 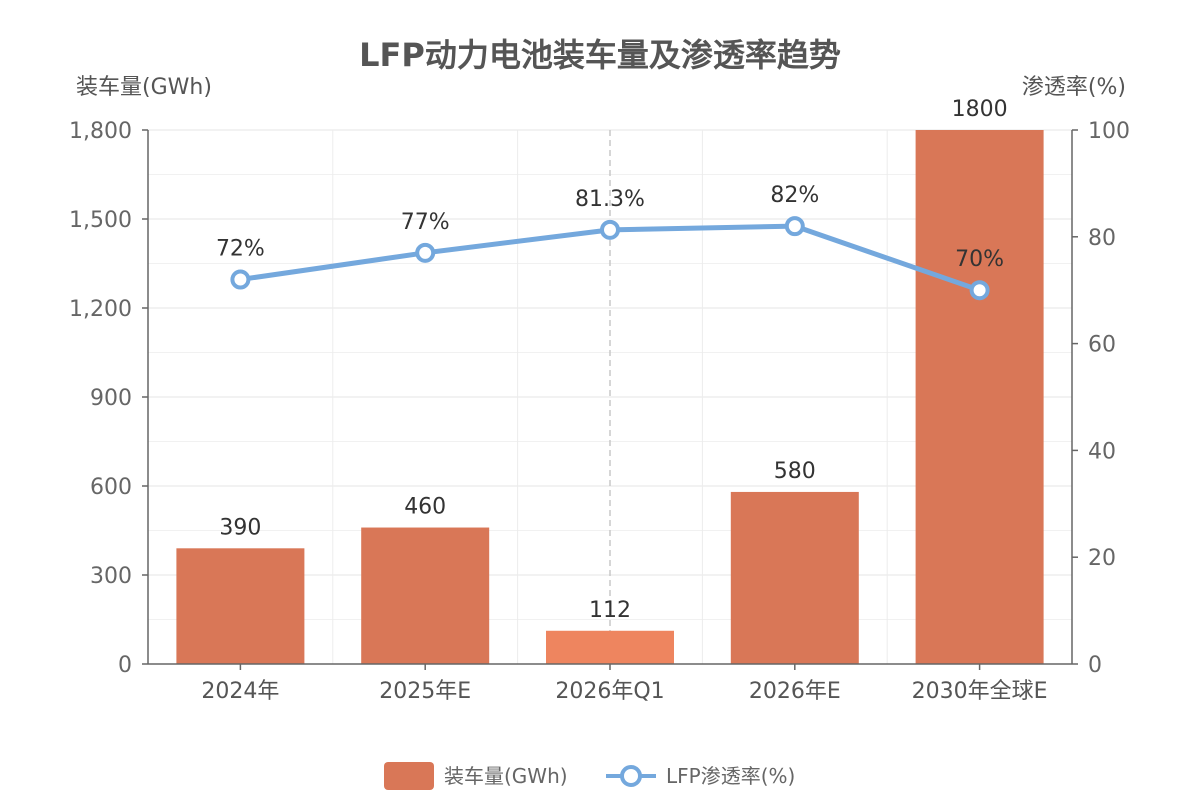 I want to click on chart-title: LFP动力电池装车量及渗透率趋势, so click(x=600, y=55).